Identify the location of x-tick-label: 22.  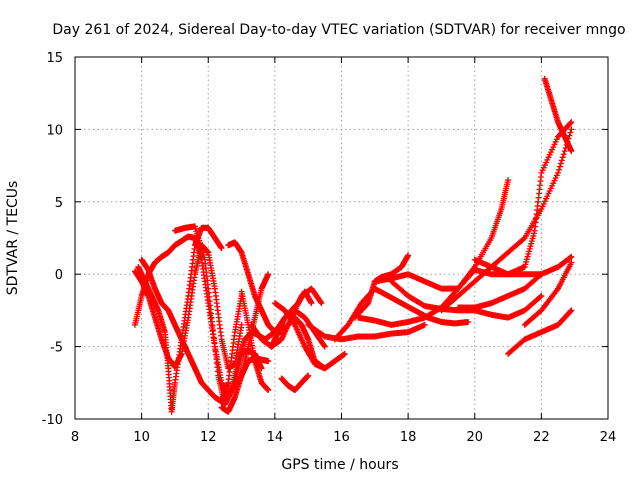
(541, 437).